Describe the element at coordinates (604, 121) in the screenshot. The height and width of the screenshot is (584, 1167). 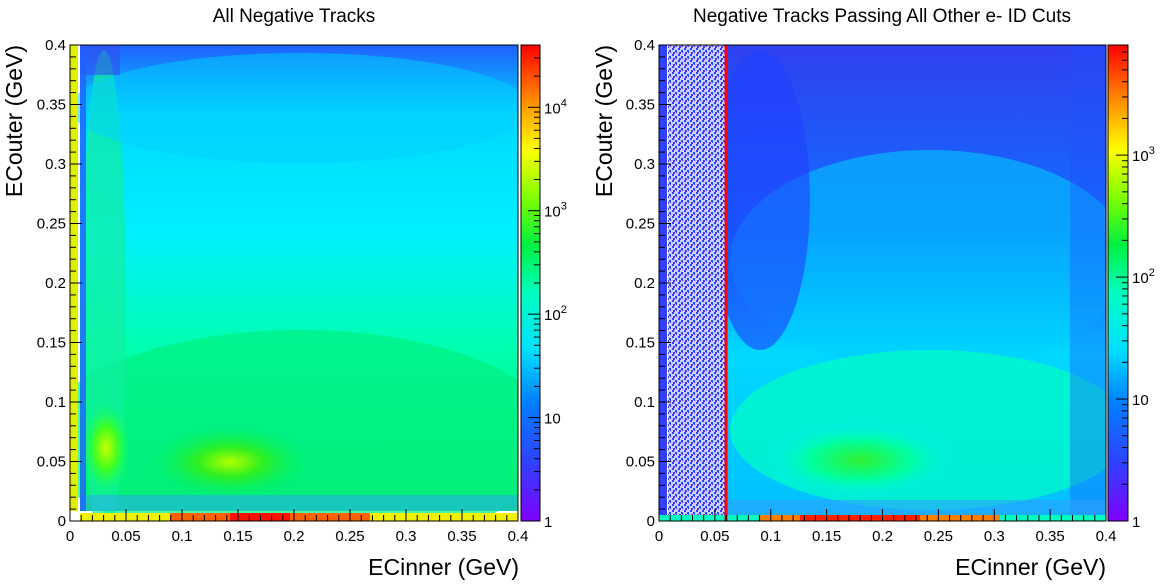
I see `y-axis-label-2: ECouter (GeV)` at that location.